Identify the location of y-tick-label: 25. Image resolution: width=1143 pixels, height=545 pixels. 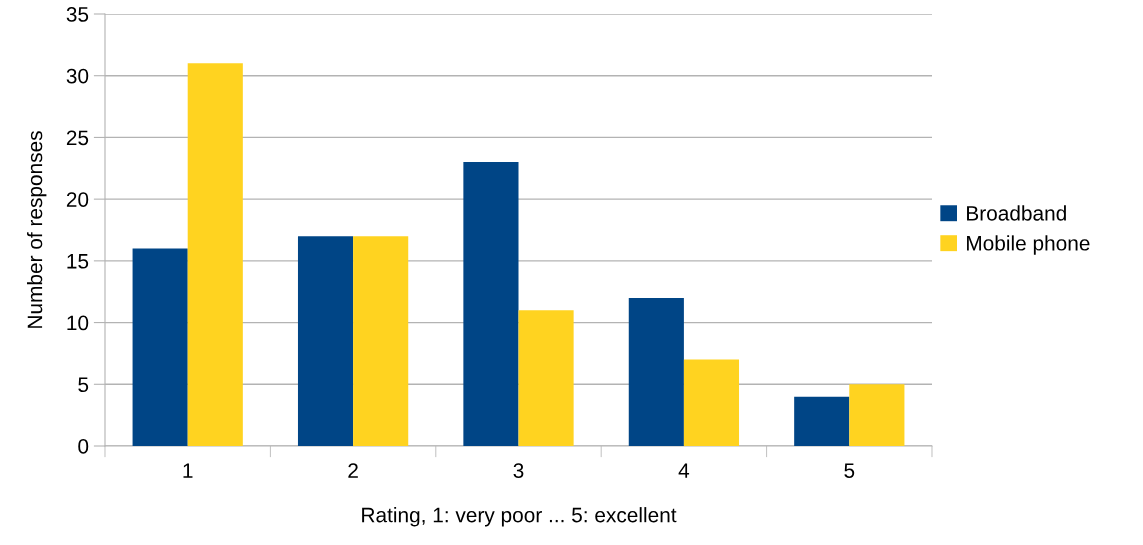
(77, 138).